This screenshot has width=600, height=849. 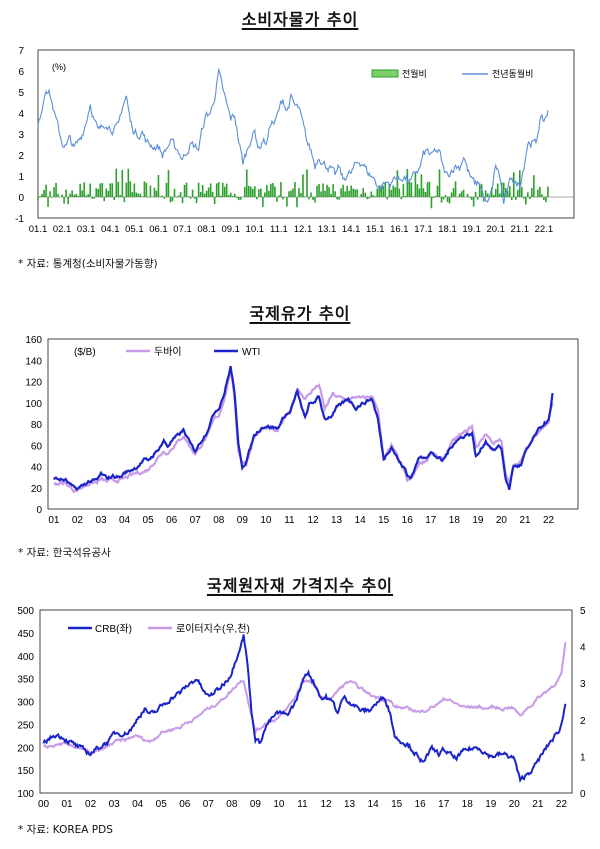 What do you see at coordinates (549, 520) in the screenshot?
I see `x-tick-label: 22` at bounding box center [549, 520].